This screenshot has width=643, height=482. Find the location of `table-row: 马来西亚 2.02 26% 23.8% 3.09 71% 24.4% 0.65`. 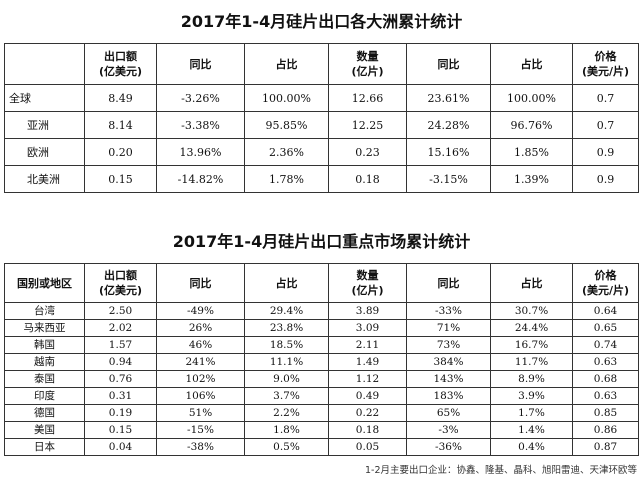

table-row: 马来西亚 2.02 26% 23.8% 3.09 71% 24.4% 0.65 is located at coordinates (321, 328).